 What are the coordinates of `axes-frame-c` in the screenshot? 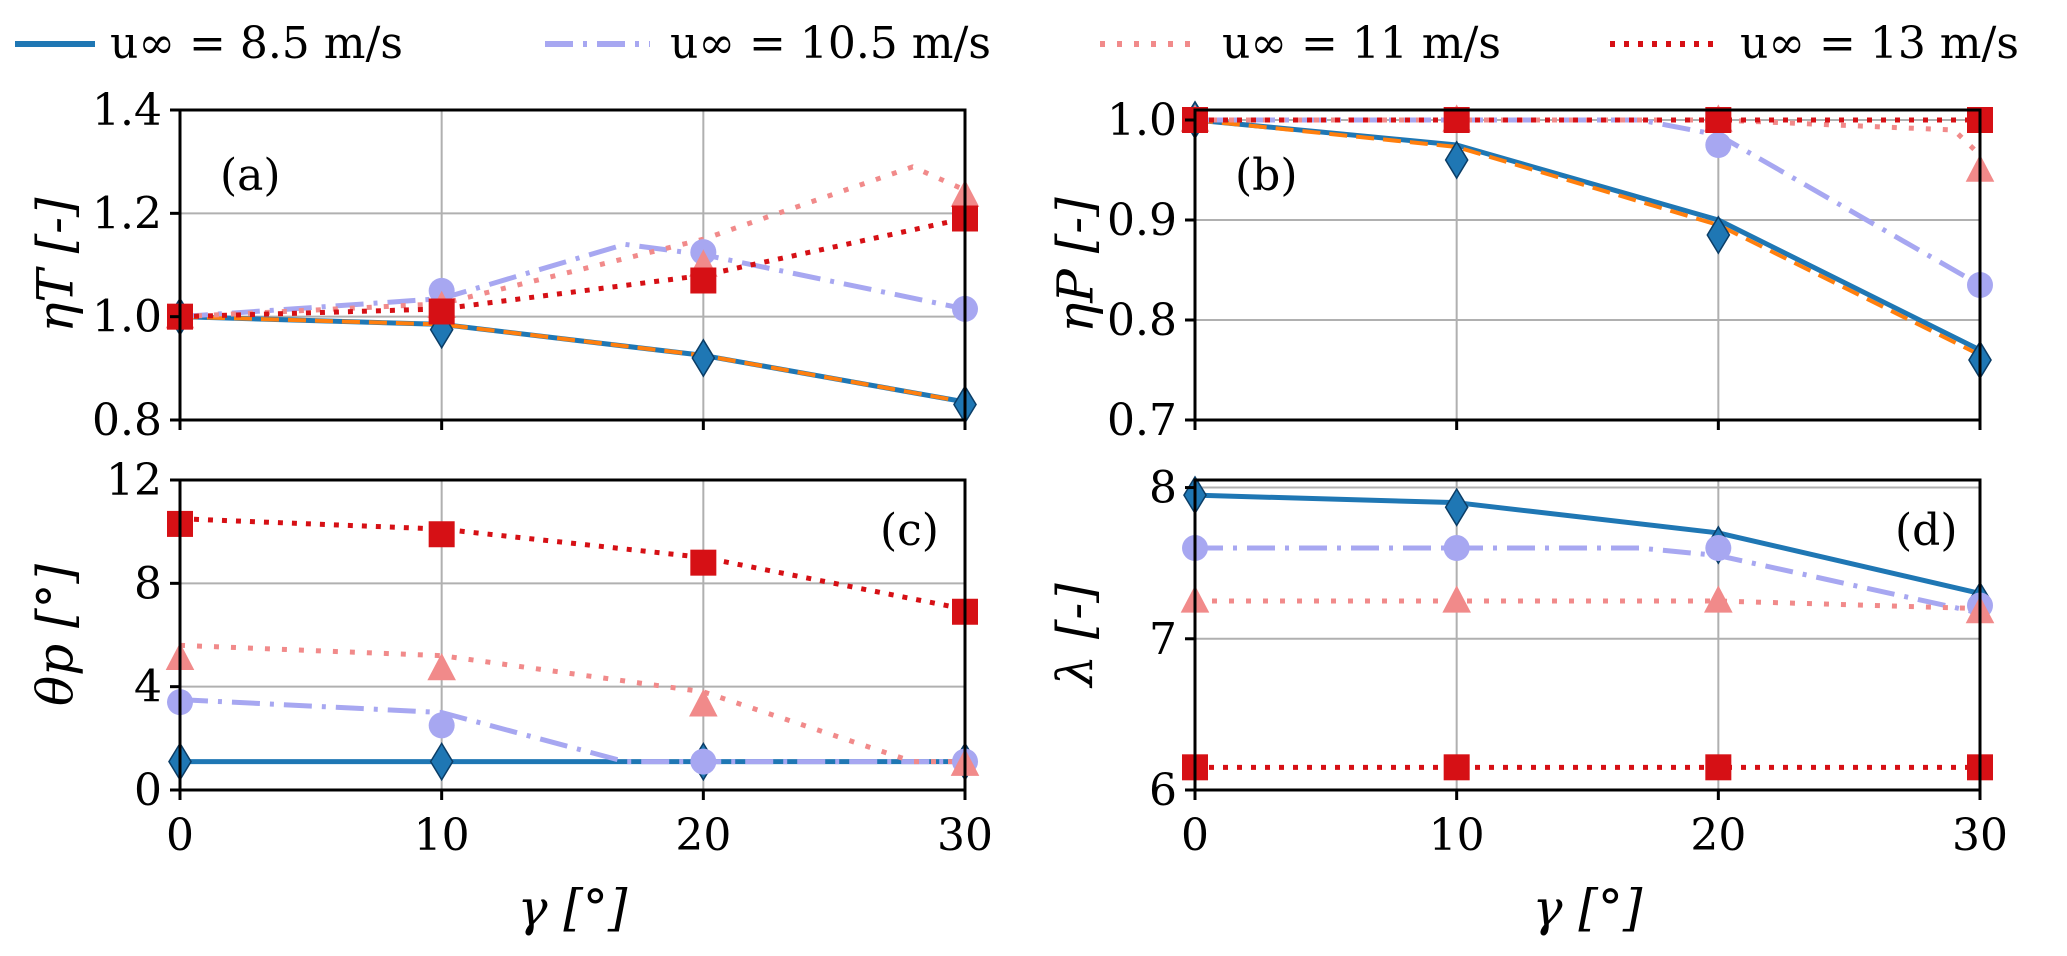 It's located at (572, 635).